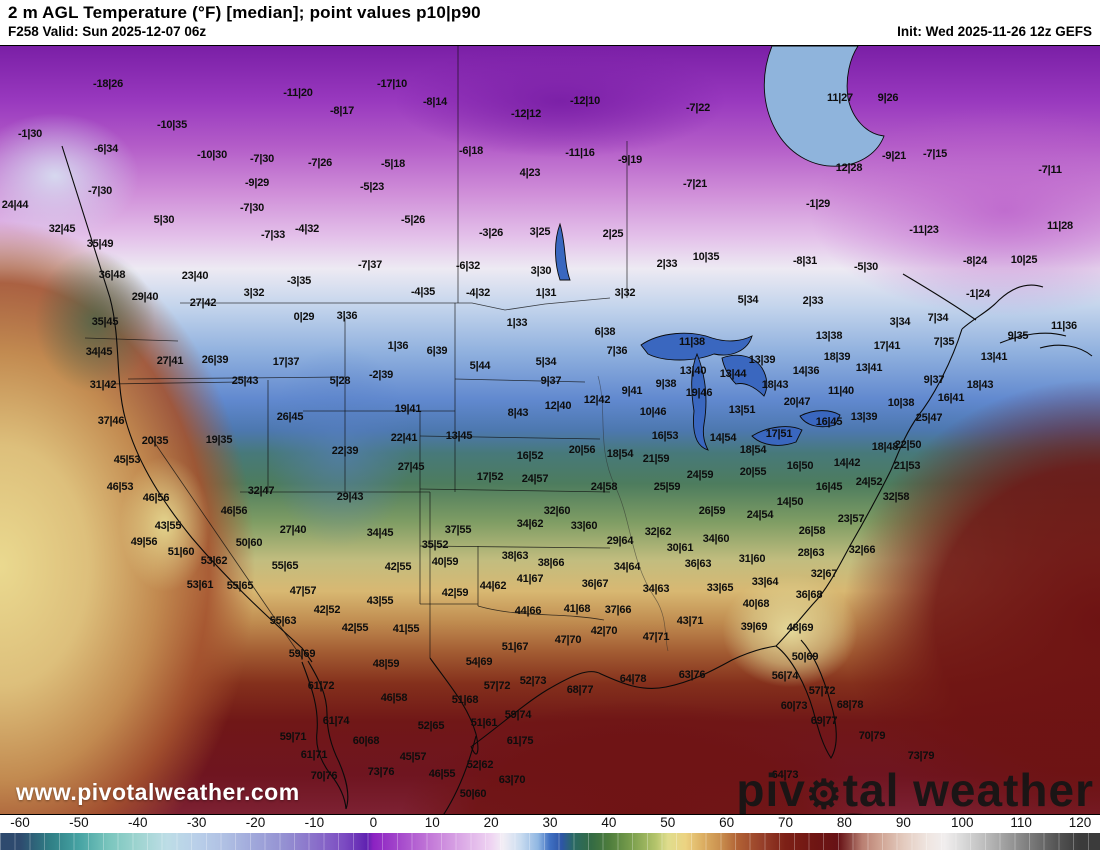 Image resolution: width=1100 pixels, height=850 pixels. I want to click on point-value: 69|77, so click(824, 721).